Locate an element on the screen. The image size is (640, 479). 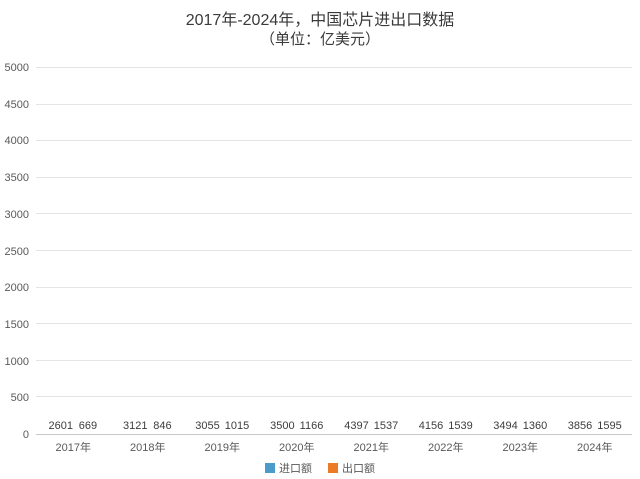
bar-column: 1015 is located at coordinates (237, 427).